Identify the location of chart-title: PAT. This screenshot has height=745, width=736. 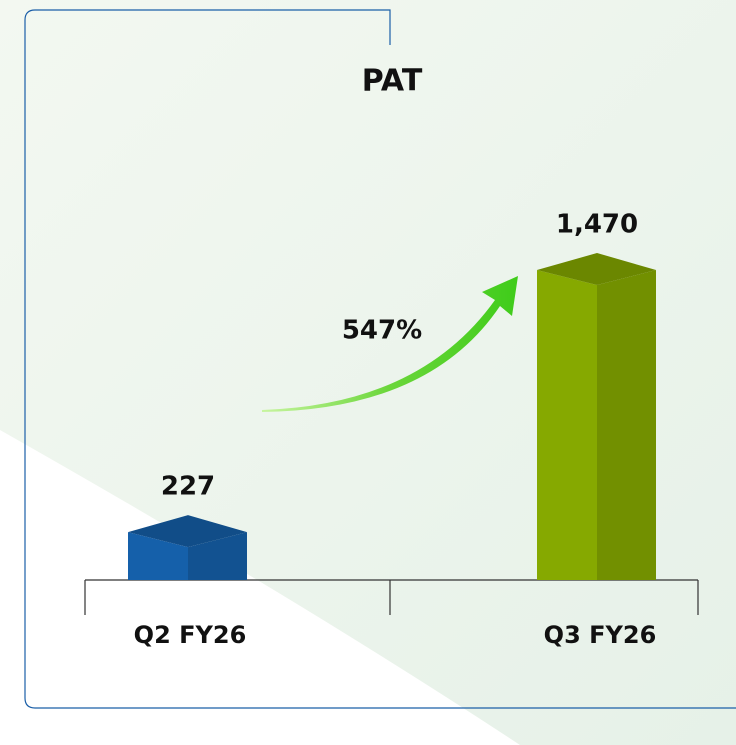
(392, 81).